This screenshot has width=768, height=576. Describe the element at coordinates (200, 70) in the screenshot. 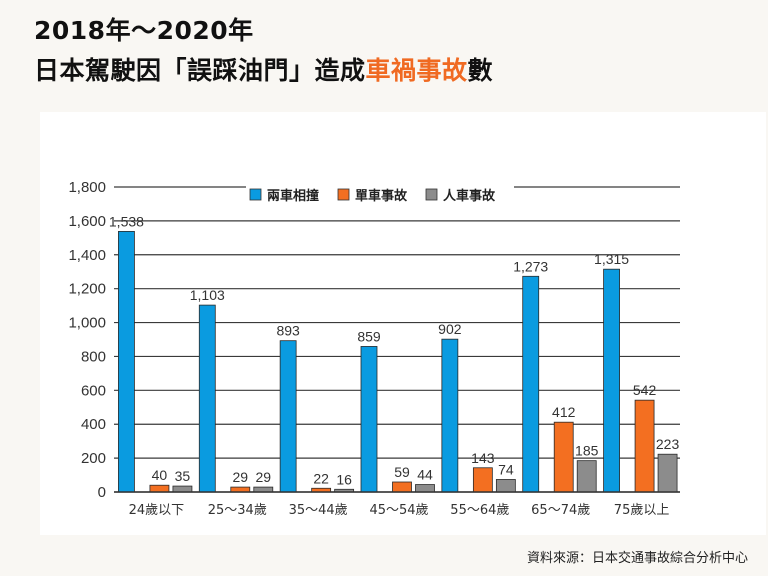

I see `title-part: 日本駕駛因「誤踩油門」造成` at that location.